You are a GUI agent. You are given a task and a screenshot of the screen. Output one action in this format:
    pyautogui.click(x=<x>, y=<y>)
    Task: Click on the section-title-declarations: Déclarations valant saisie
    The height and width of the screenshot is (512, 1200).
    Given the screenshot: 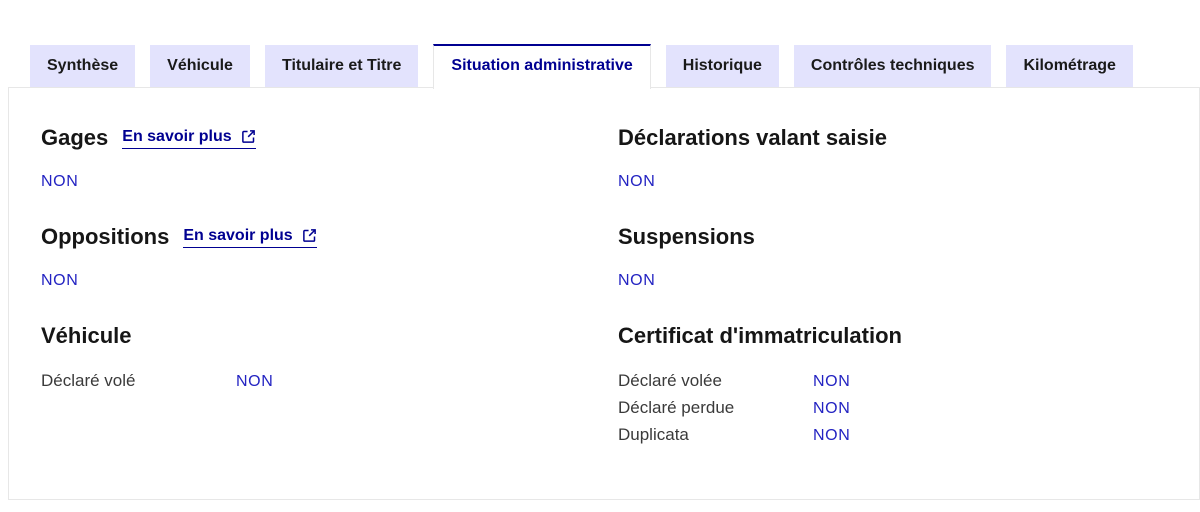 What is the action you would take?
    pyautogui.click(x=753, y=137)
    